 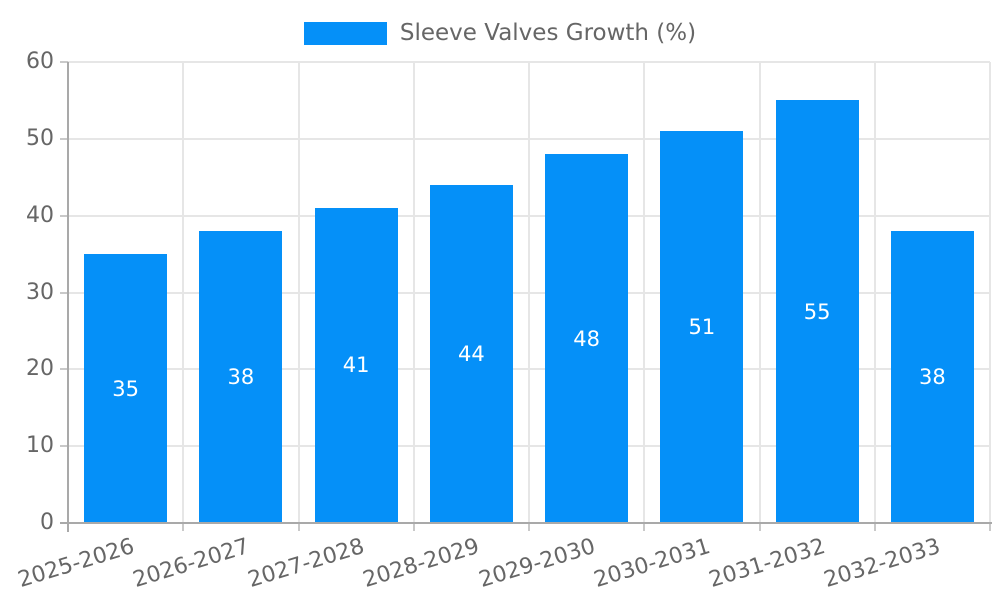 I want to click on bar-value-label: 55, so click(x=817, y=311).